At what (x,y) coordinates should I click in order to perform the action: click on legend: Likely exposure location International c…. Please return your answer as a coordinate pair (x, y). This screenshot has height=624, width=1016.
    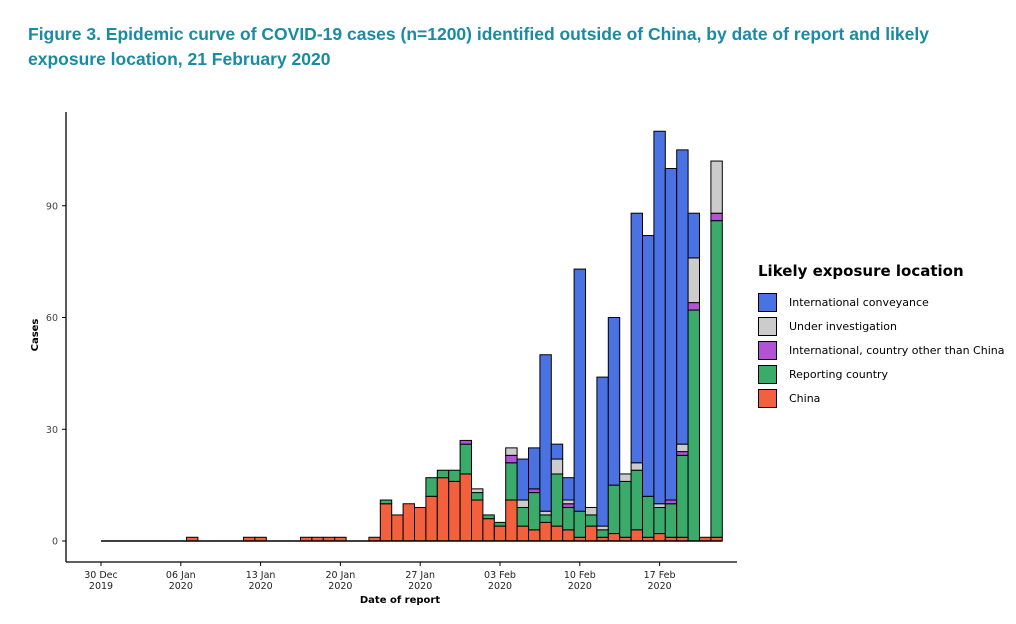
    Looking at the image, I should click on (881, 336).